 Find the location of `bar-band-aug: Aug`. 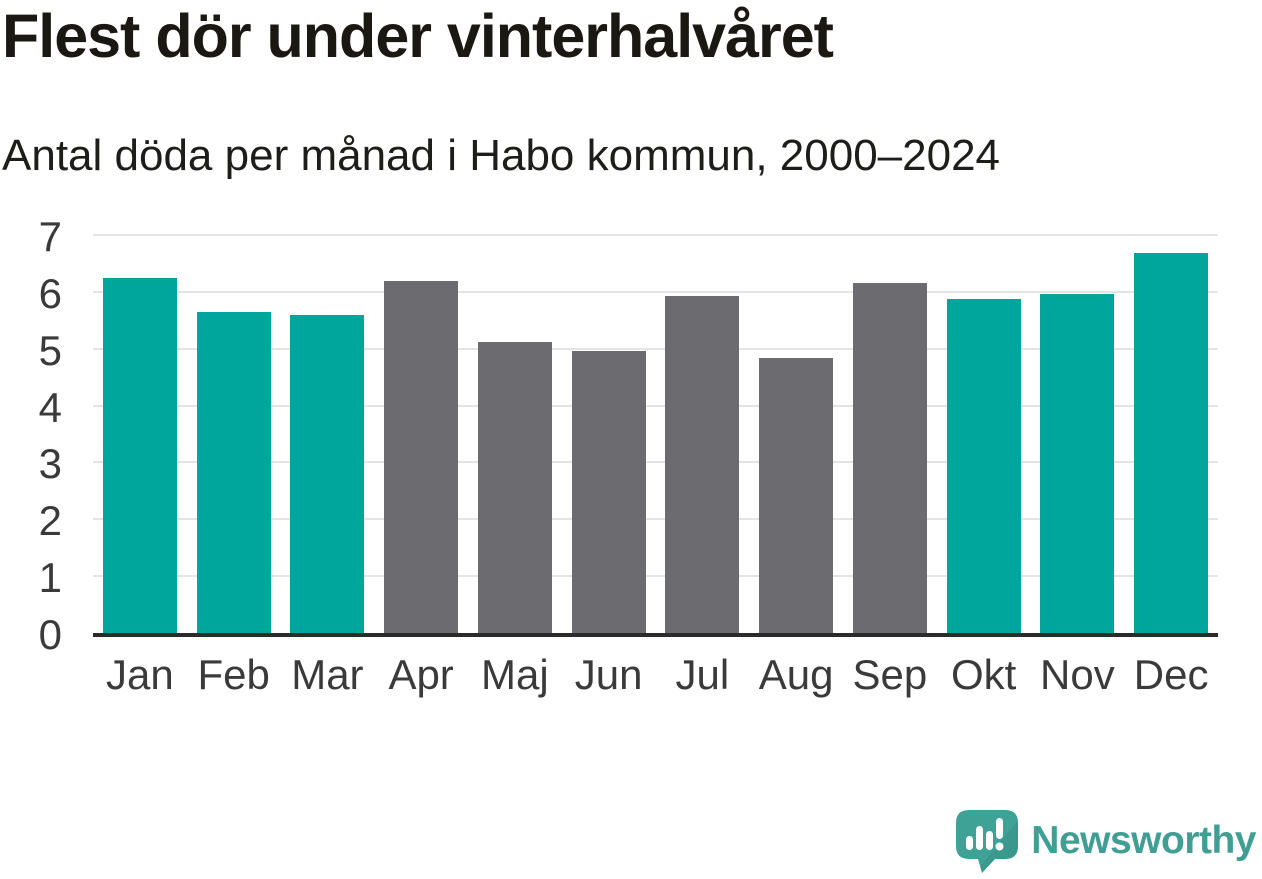

bar-band-aug: Aug is located at coordinates (796, 466).